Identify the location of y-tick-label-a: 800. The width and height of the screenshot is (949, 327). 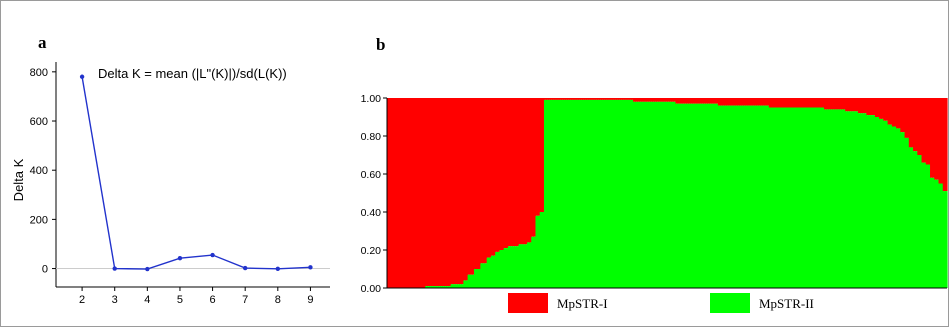
(39, 73).